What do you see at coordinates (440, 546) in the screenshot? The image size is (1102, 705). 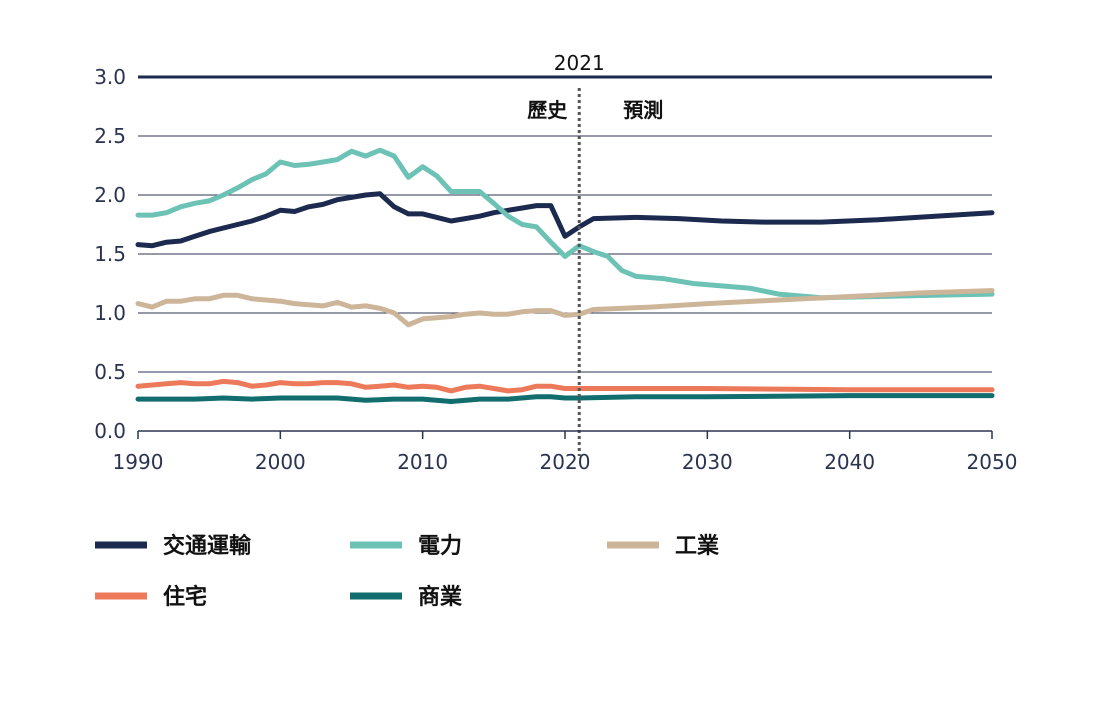 I see `legend-label: 電力` at bounding box center [440, 546].